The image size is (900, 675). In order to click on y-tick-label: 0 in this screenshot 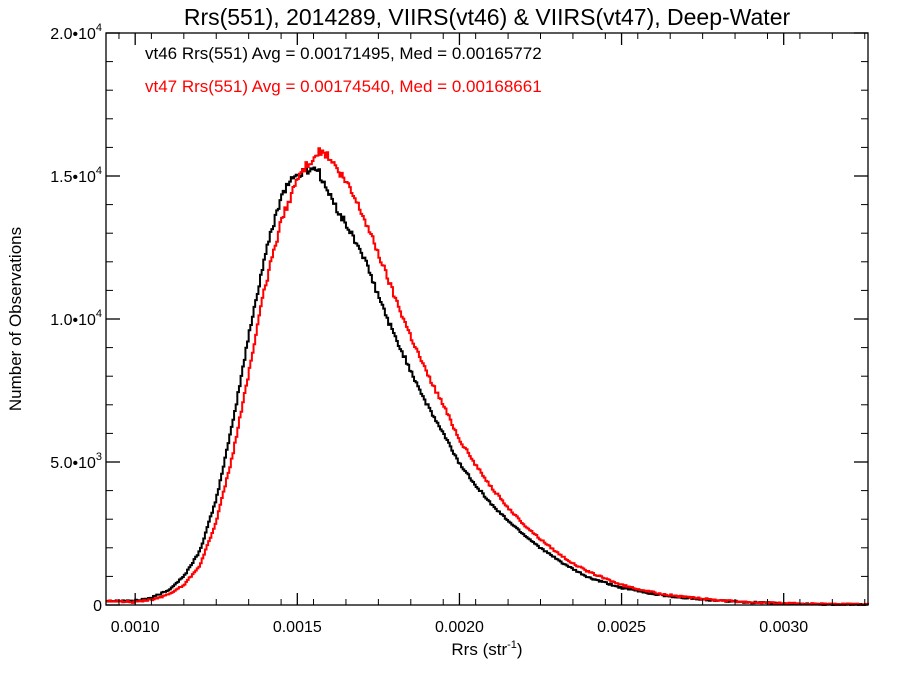, I will do `click(97, 606)`.